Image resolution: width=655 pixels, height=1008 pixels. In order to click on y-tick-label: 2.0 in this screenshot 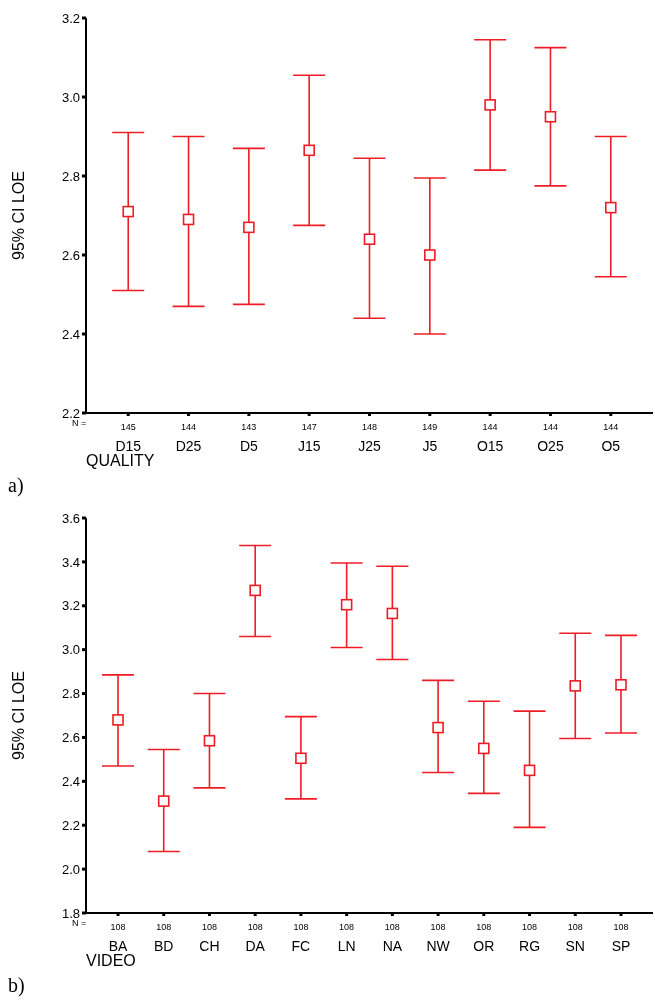, I will do `click(70, 869)`.